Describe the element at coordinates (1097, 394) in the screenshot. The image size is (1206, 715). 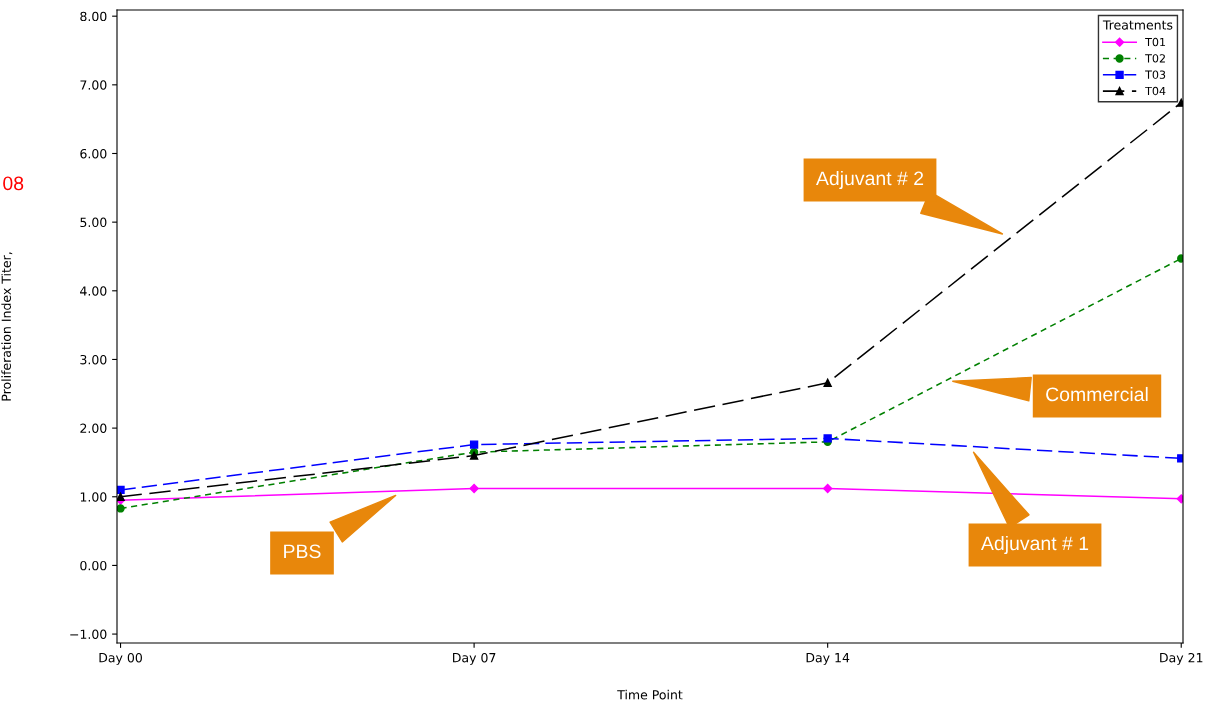
I see `annotation: Commercial` at that location.